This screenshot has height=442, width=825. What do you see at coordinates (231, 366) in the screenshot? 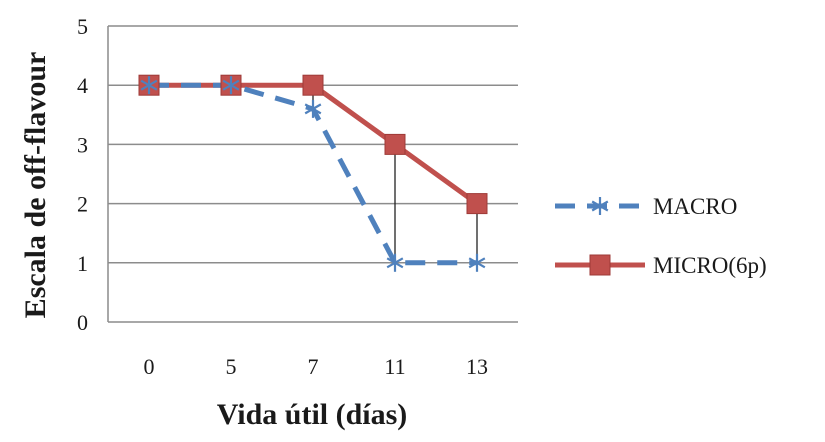
I see `x-tick-label-5: 5` at bounding box center [231, 366].